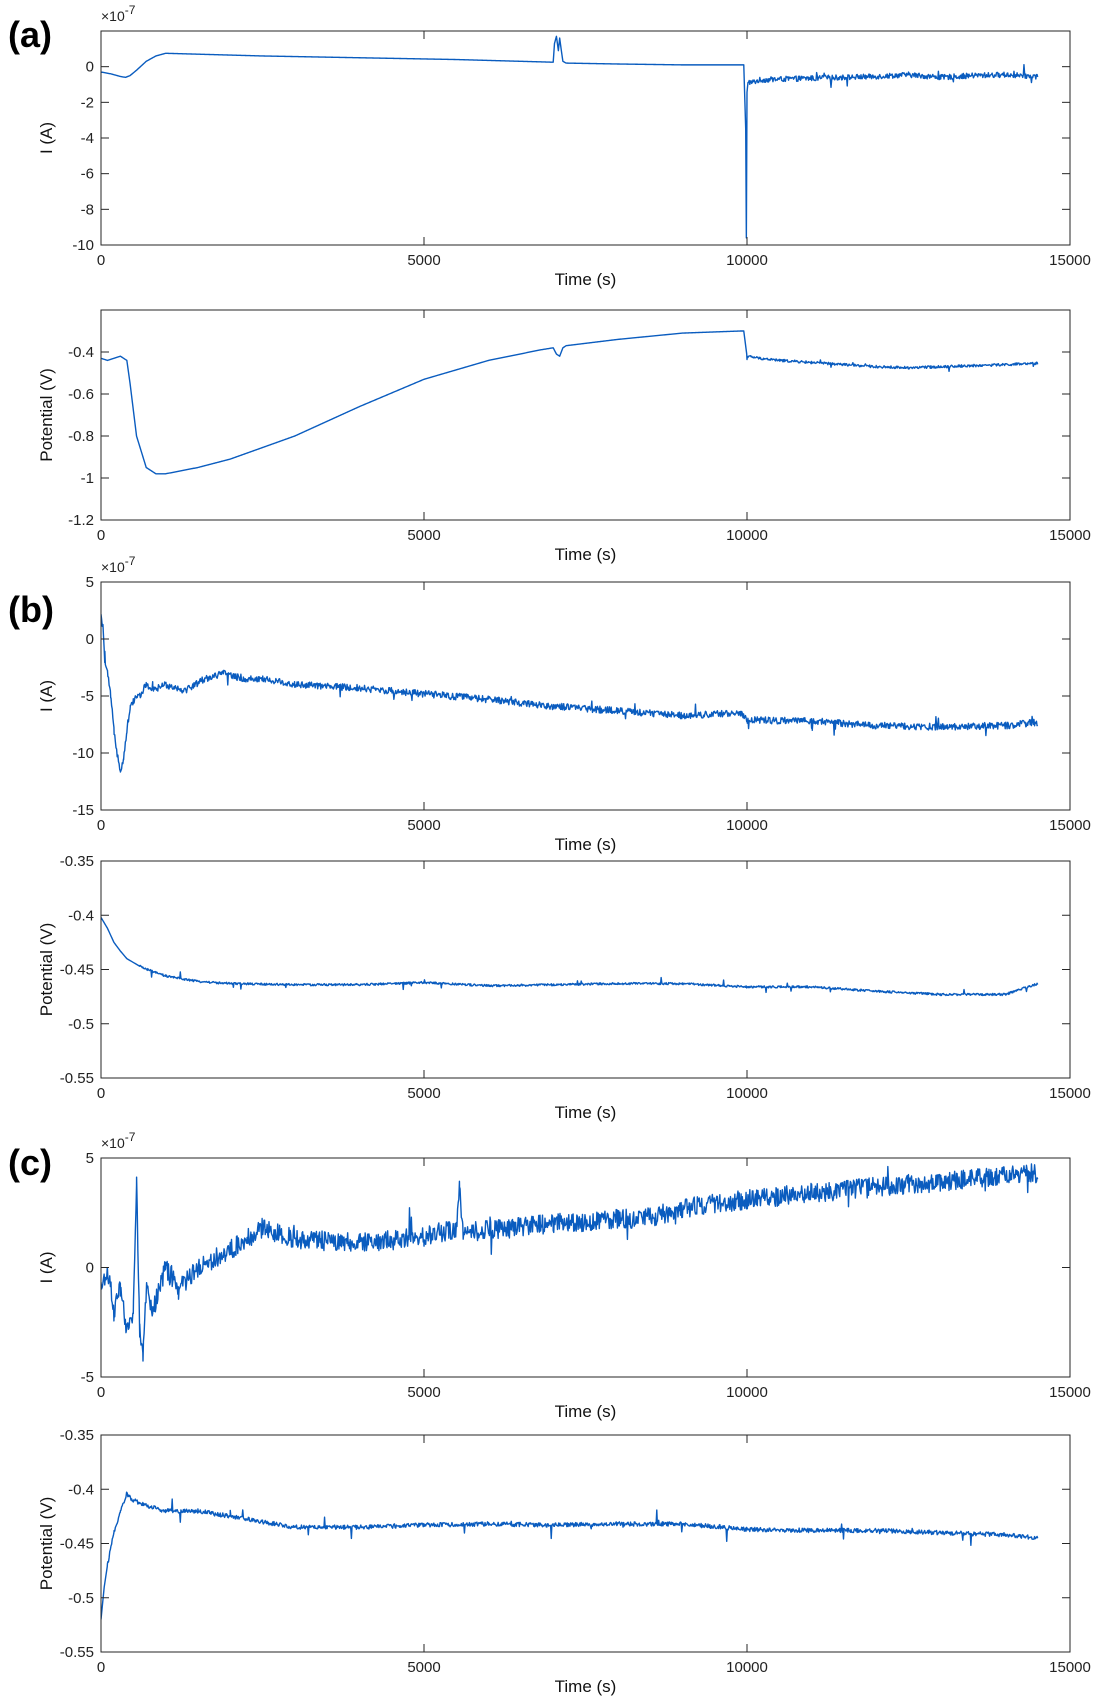 This screenshot has height=1705, width=1107. What do you see at coordinates (30, 34) in the screenshot?
I see `panel-label-0: (a)` at bounding box center [30, 34].